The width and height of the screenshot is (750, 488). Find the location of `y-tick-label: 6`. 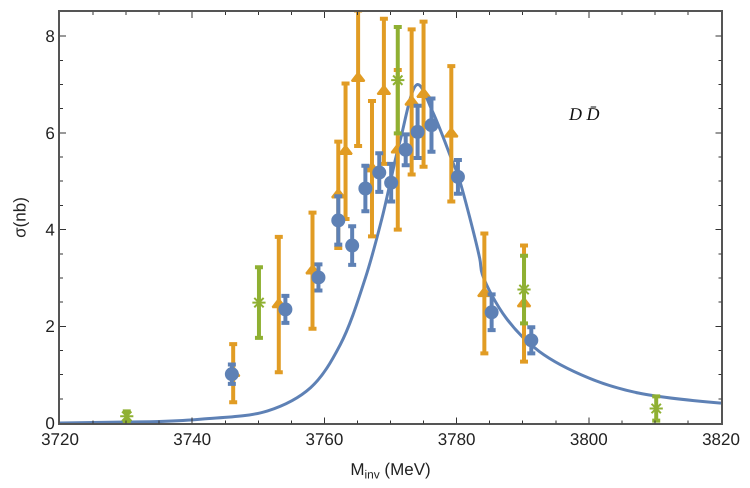

y-tick-label: 6 is located at coordinates (50, 133).